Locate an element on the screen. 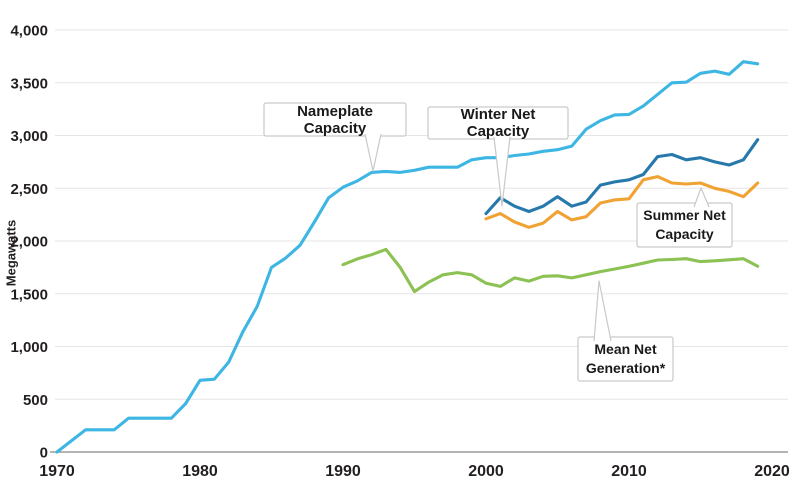  nameplate-callout-pointer is located at coordinates (373, 152).